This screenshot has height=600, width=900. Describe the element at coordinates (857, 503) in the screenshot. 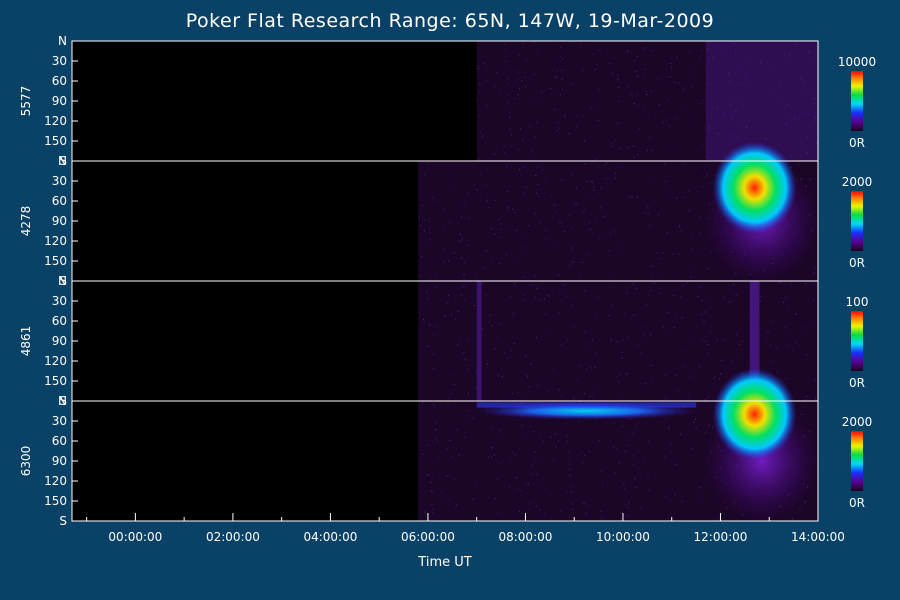

I see `colorbar-min-label: 0R` at that location.